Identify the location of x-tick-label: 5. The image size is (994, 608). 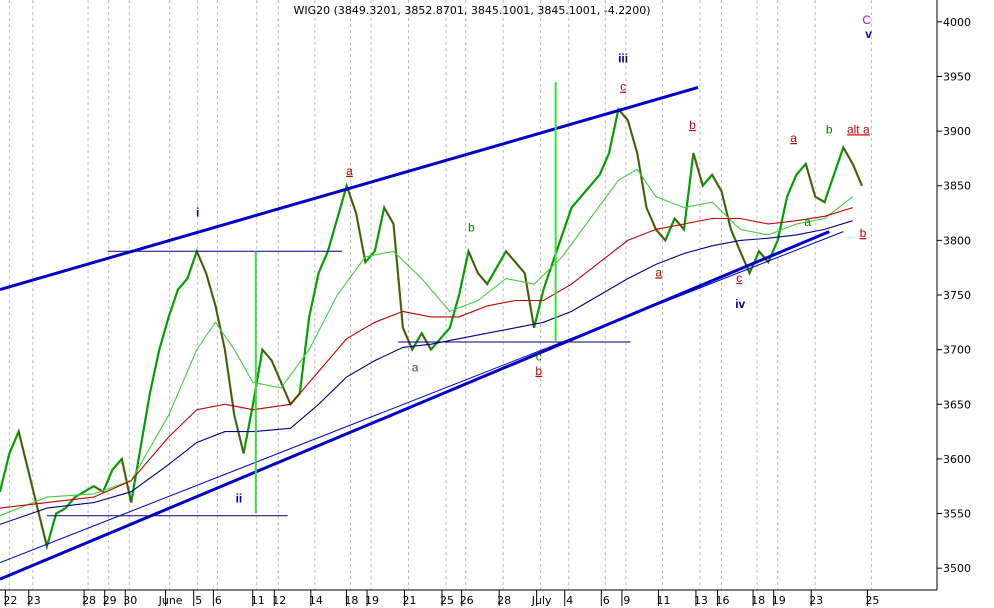
(198, 600).